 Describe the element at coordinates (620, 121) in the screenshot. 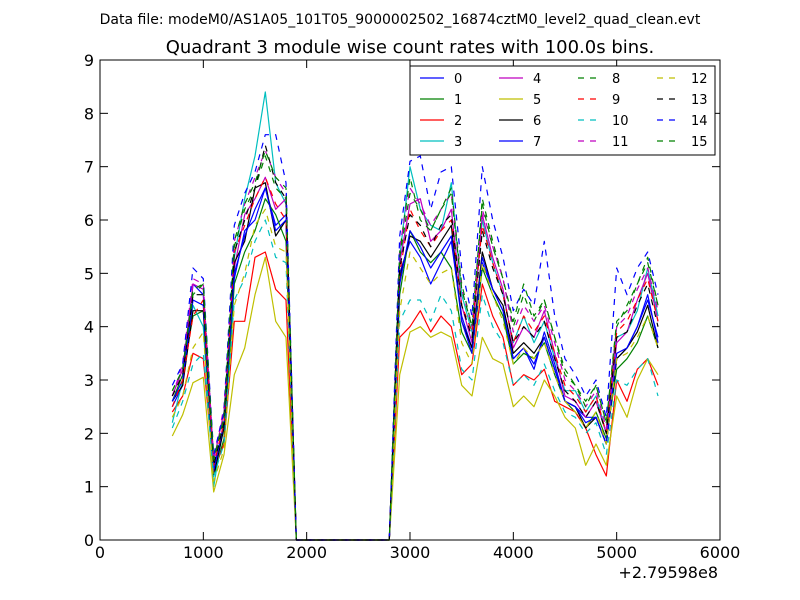

I see `legend-label-10: 10` at that location.